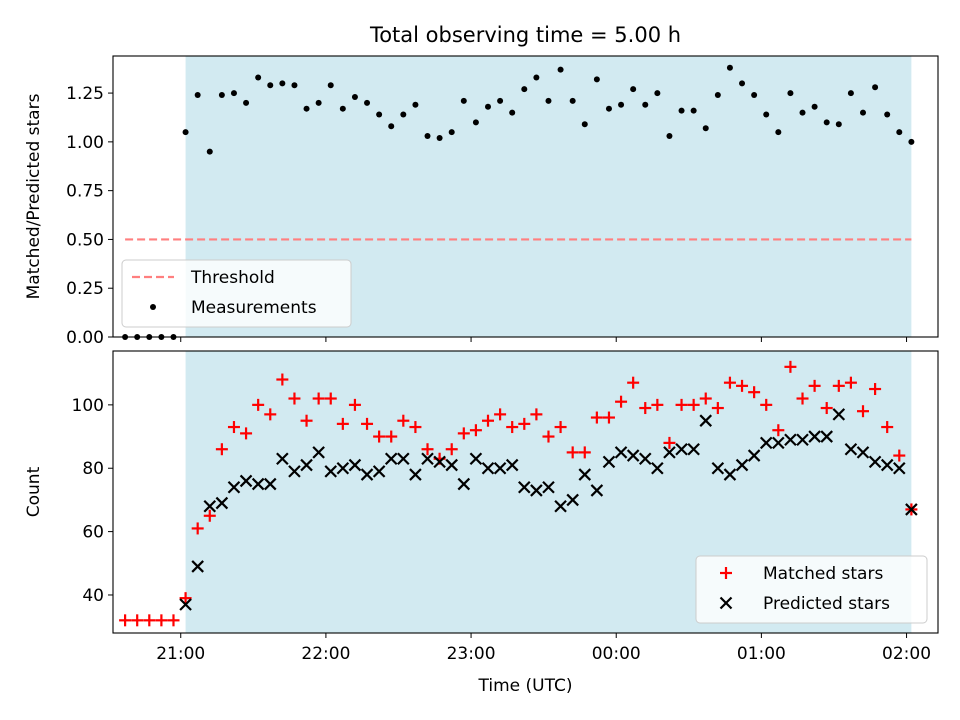 Image resolution: width=960 pixels, height=720 pixels. Describe the element at coordinates (85, 192) in the screenshot. I see `top-y-tick-label: 0.75` at that location.